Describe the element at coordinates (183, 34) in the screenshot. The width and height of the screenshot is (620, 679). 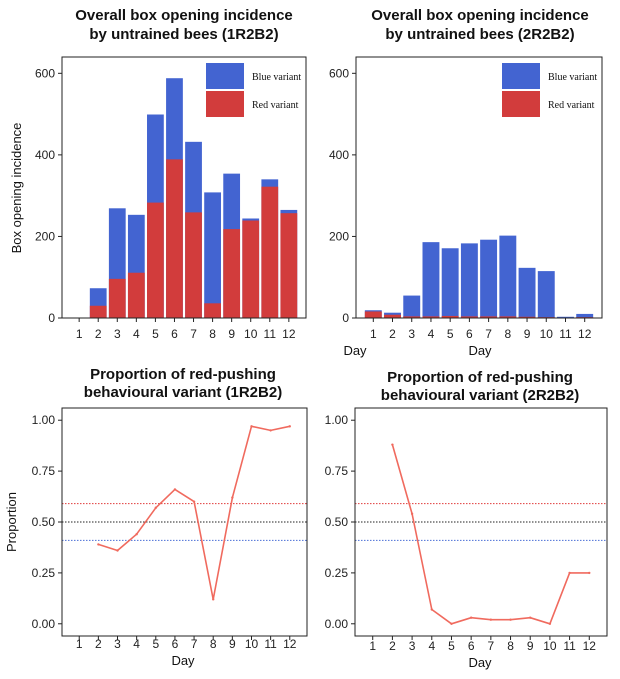
I see `chart-title-line2: by untrained bees (1R2B2)` at that location.